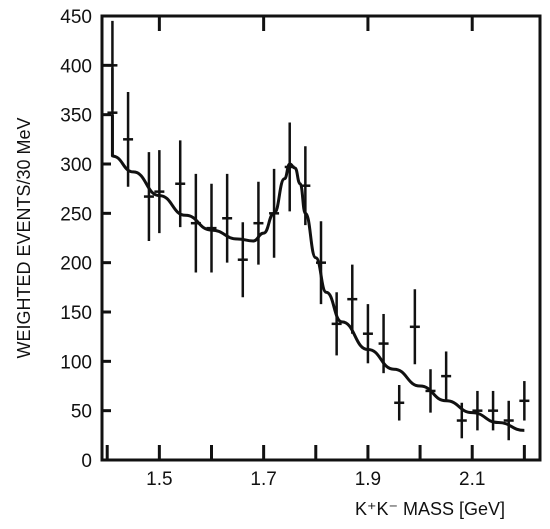 The width and height of the screenshot is (550, 529). I want to click on x-tick-label: 1.5, so click(159, 479).